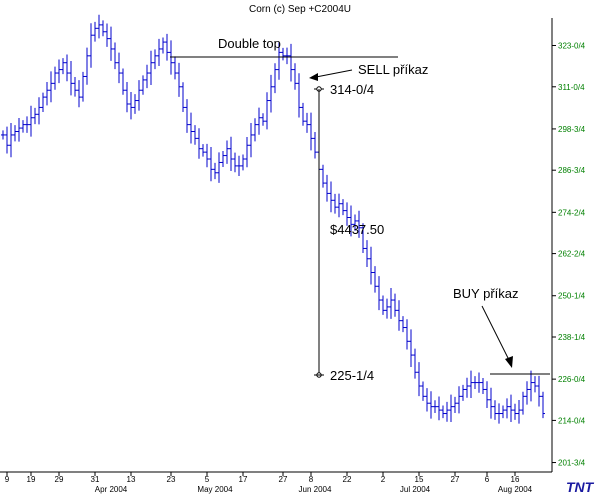 The image size is (600, 496). What do you see at coordinates (572, 212) in the screenshot?
I see `y-tick-label: 274-2/4` at bounding box center [572, 212].